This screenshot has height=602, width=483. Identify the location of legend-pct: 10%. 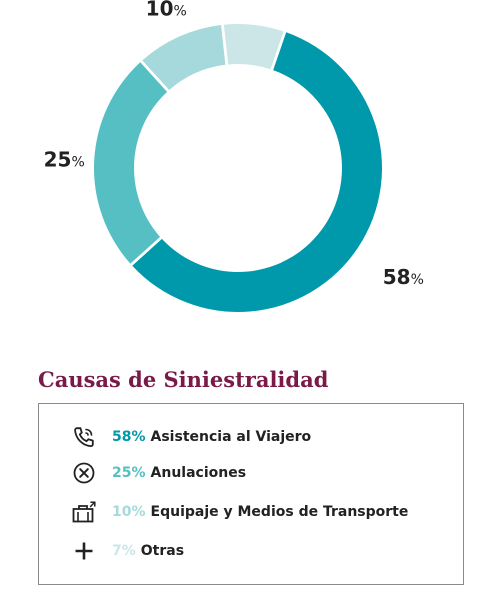
(129, 512).